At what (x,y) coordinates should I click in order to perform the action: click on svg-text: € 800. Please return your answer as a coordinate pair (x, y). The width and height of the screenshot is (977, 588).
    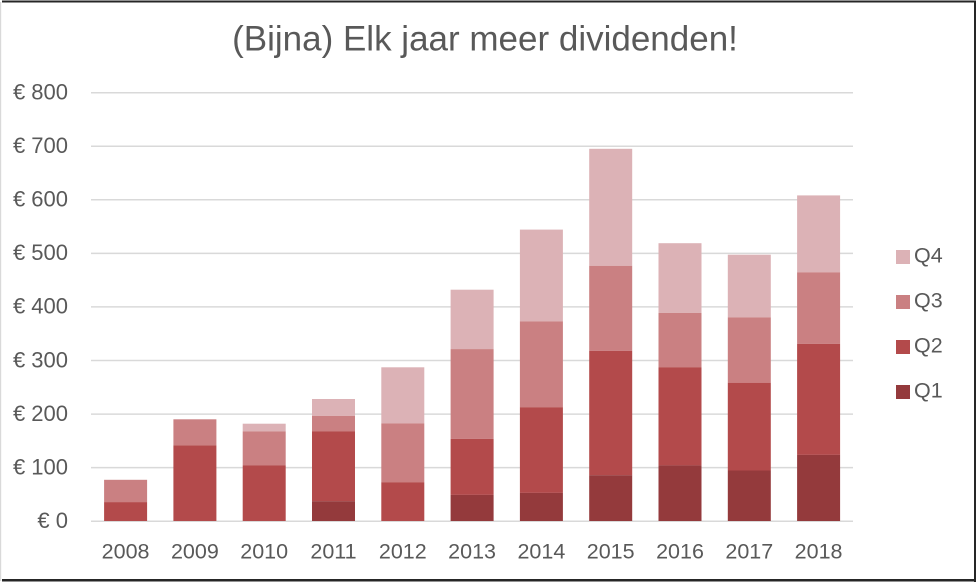
    Looking at the image, I should click on (40, 92).